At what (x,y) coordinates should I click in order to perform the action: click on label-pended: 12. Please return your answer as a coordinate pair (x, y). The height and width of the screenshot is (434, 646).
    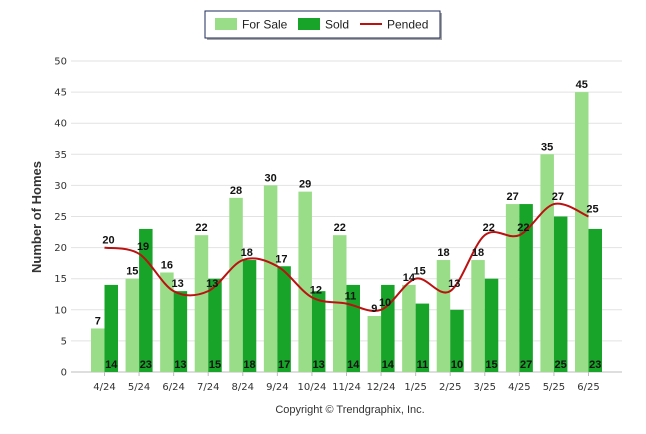
    Looking at the image, I should click on (316, 290).